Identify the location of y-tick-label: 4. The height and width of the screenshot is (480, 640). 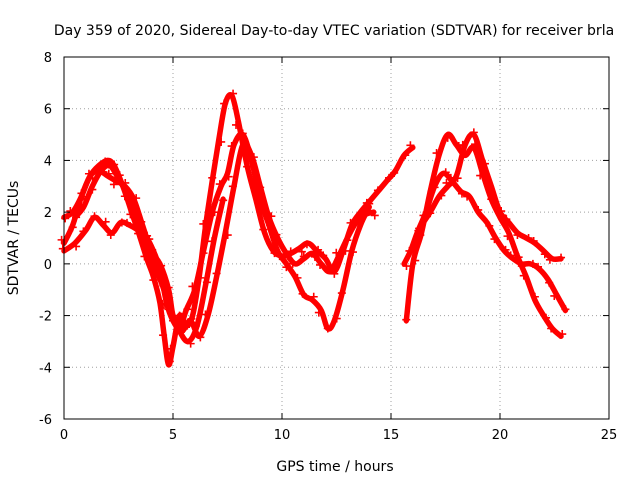
(48, 161).